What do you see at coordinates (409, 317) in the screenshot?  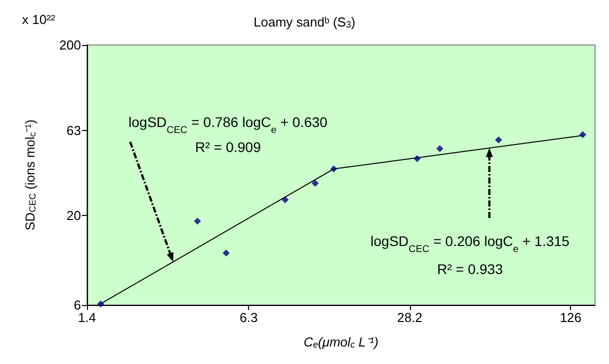 I see `x-tick-label: 28.2` at bounding box center [409, 317].